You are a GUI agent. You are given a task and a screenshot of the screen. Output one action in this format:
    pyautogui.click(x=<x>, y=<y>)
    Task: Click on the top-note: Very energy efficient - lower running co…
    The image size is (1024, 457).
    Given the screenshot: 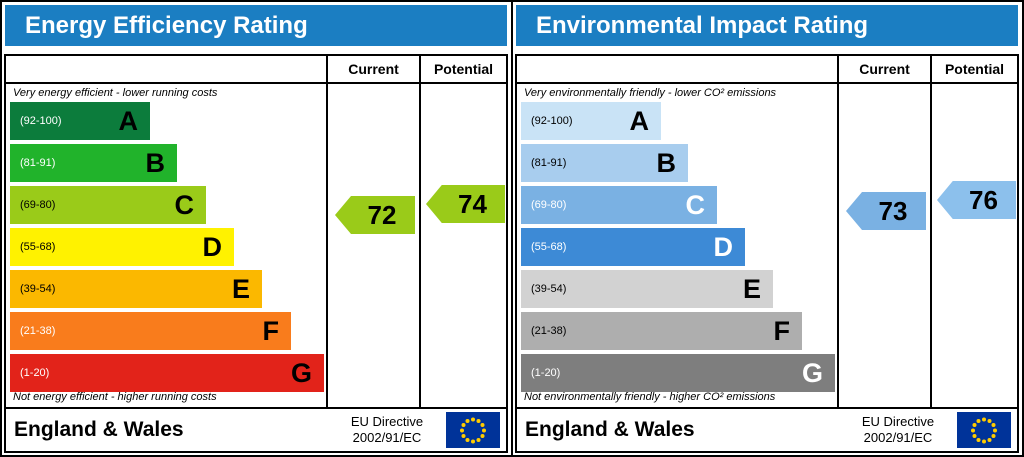 What is the action you would take?
    pyautogui.click(x=115, y=93)
    